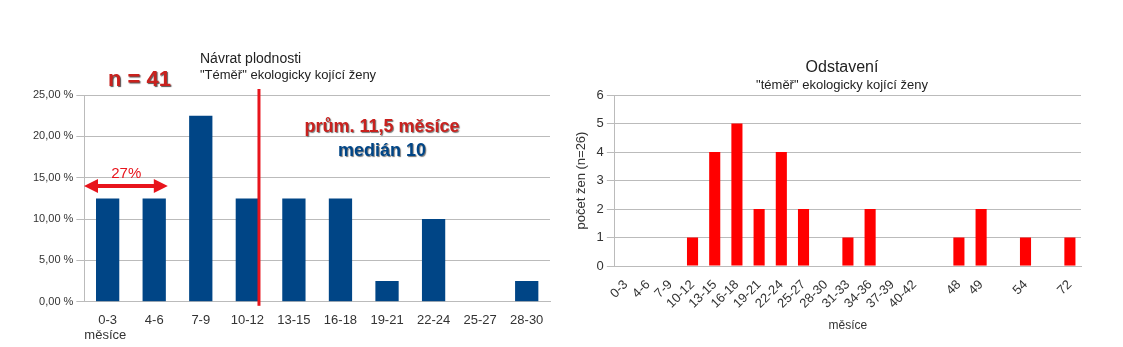  Describe the element at coordinates (382, 126) in the screenshot. I see `annotation: prům. 11,5 měsíce` at that location.